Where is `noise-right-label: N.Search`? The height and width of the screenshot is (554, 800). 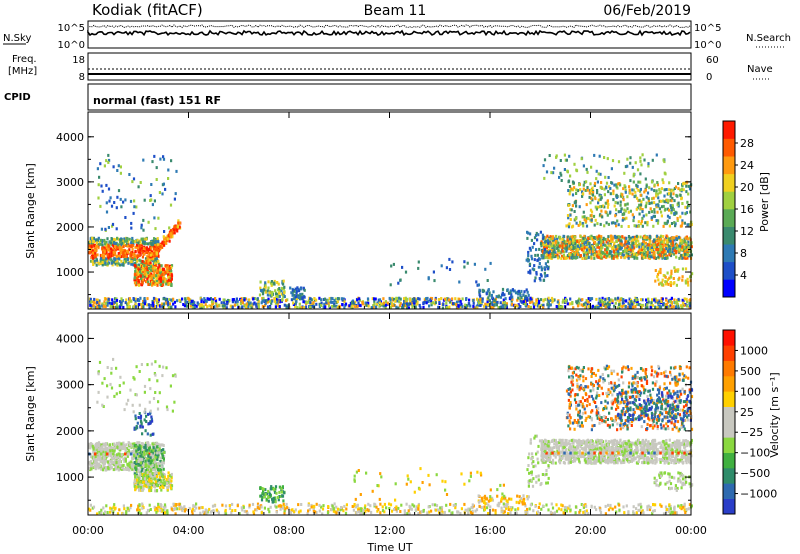 noise-right-label: N.Search is located at coordinates (768, 38).